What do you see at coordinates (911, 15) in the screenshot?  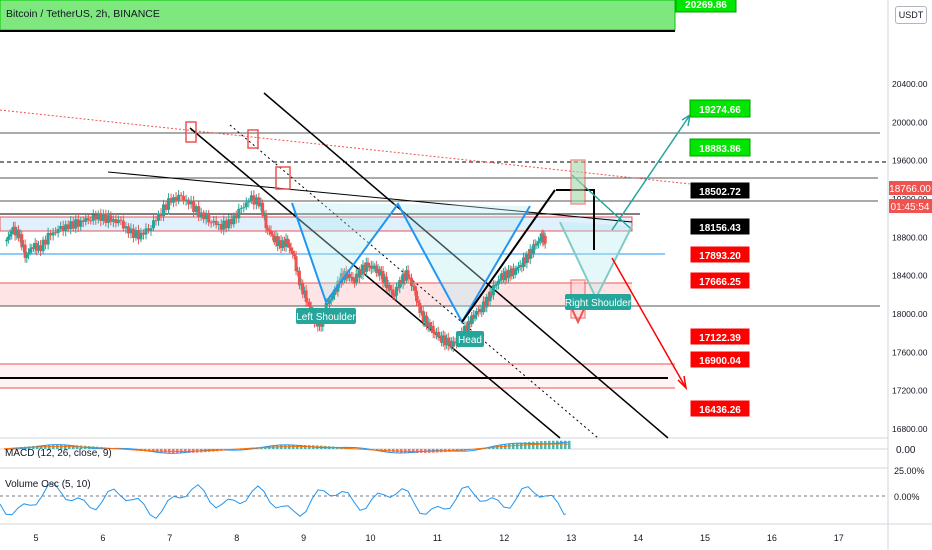 I see `currency-button: USDT` at bounding box center [911, 15].